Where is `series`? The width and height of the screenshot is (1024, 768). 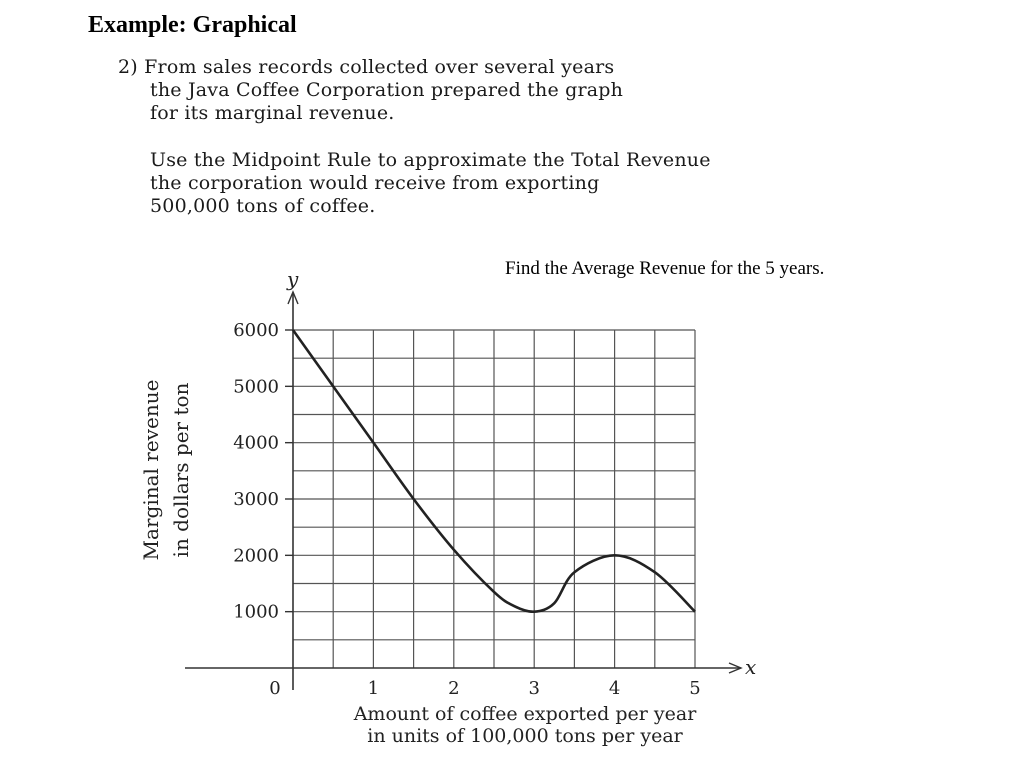
series is located at coordinates (493, 471).